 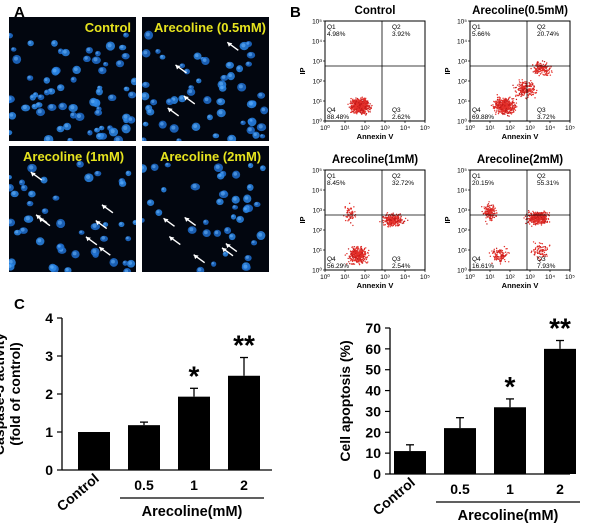 What do you see at coordinates (230, 44) in the screenshot?
I see `arrow-head` at bounding box center [230, 44].